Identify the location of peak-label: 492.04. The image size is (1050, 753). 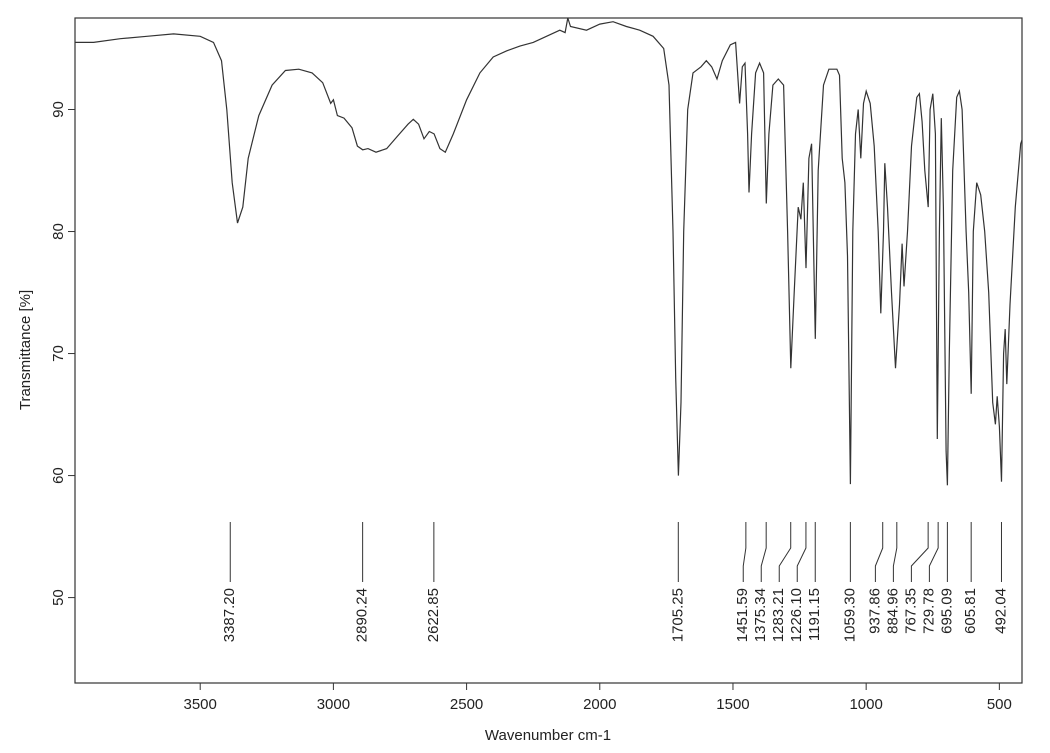
(1000, 611).